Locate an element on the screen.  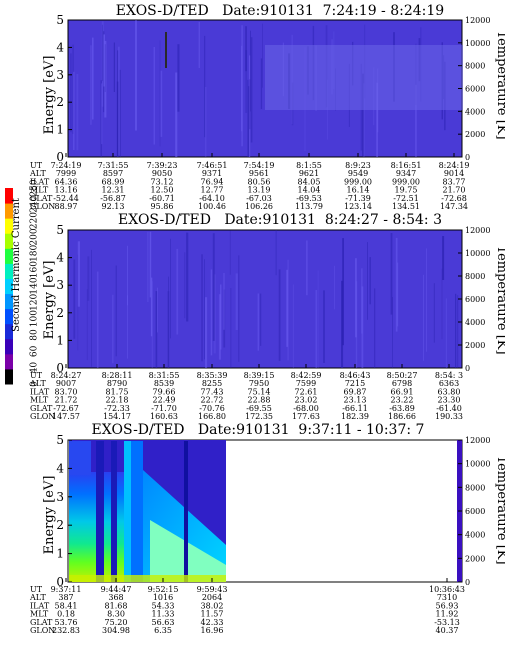
colorbar-tick-label: 60 is located at coordinates (35, 351).